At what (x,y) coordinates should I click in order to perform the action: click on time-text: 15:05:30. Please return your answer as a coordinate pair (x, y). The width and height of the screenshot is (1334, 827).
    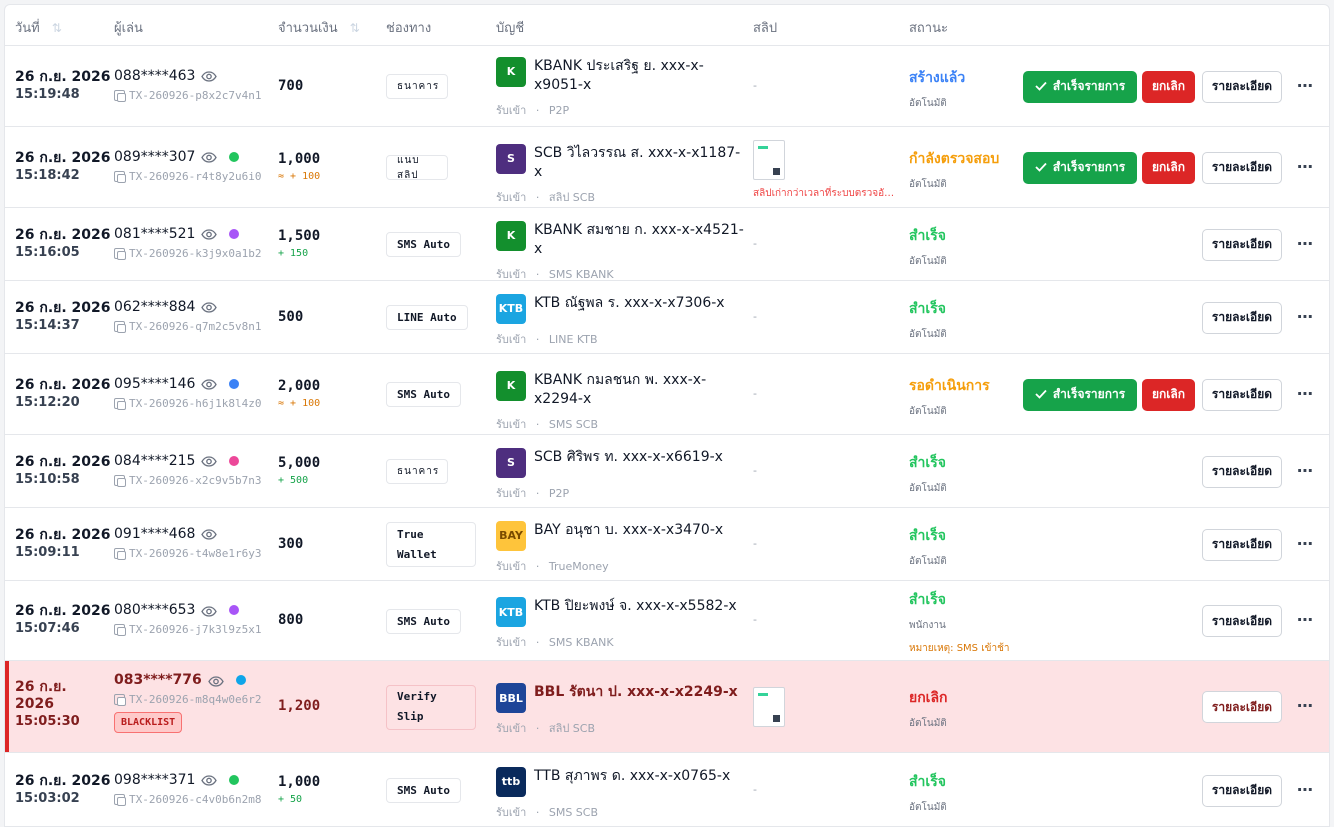
    Looking at the image, I should click on (47, 721).